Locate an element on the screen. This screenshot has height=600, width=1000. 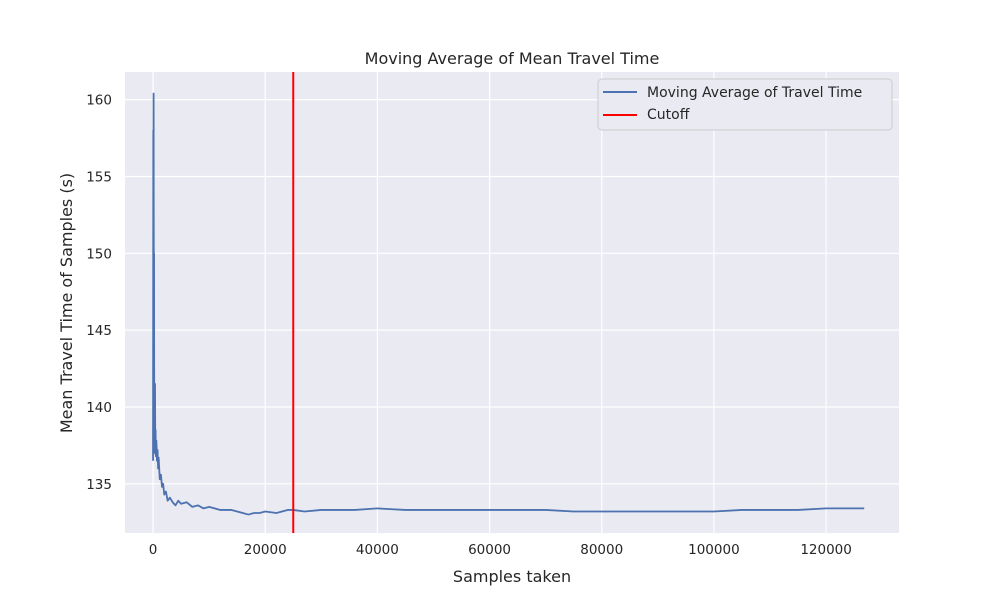
y-tick-label: 160 is located at coordinates (99, 101).